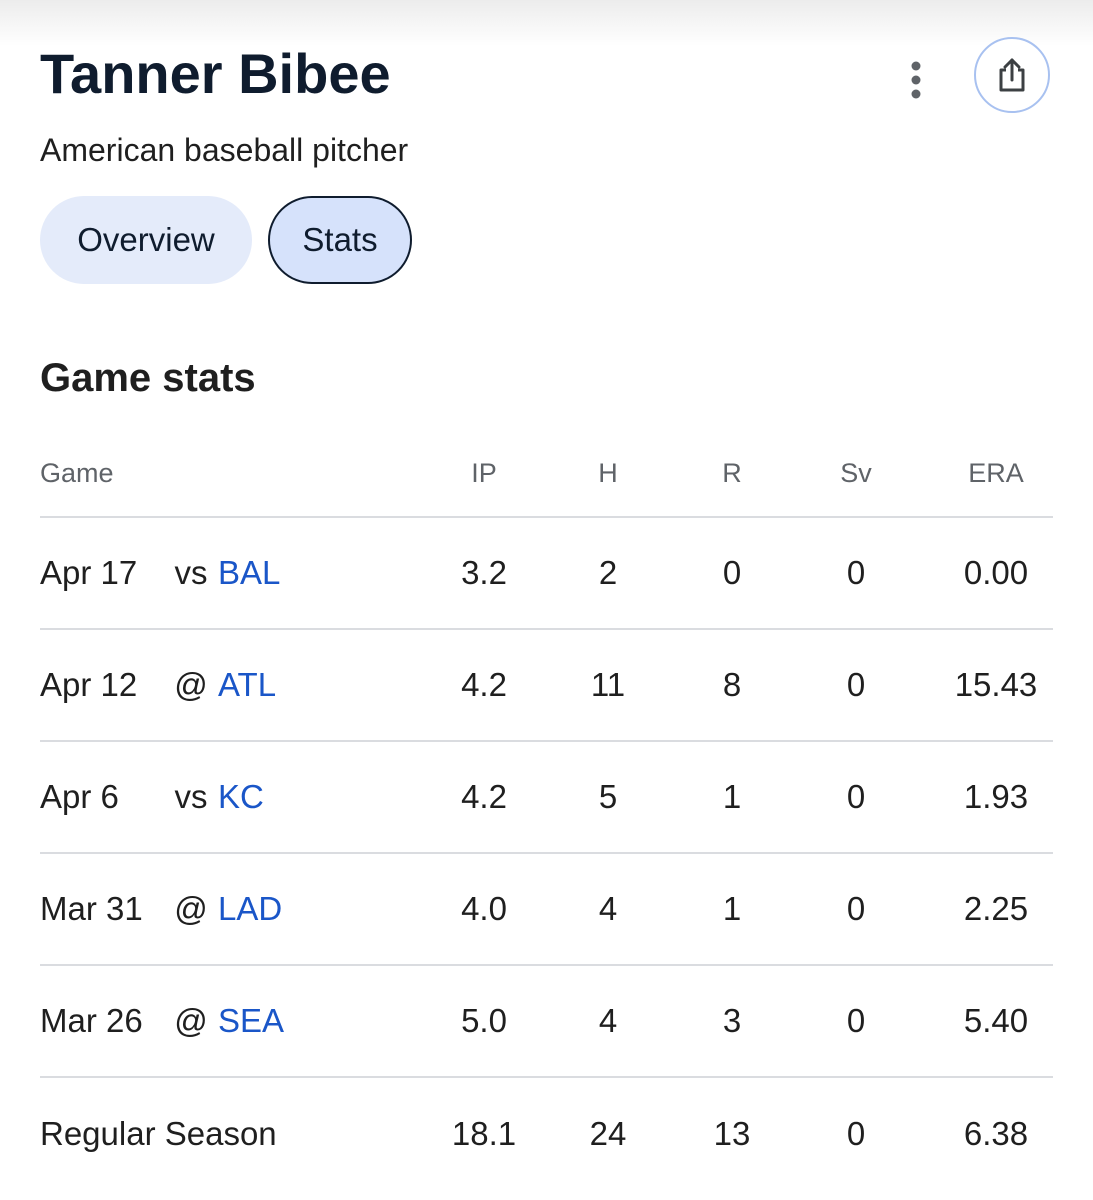 This screenshot has width=1093, height=1200. I want to click on opponent-link: BAL, so click(249, 572).